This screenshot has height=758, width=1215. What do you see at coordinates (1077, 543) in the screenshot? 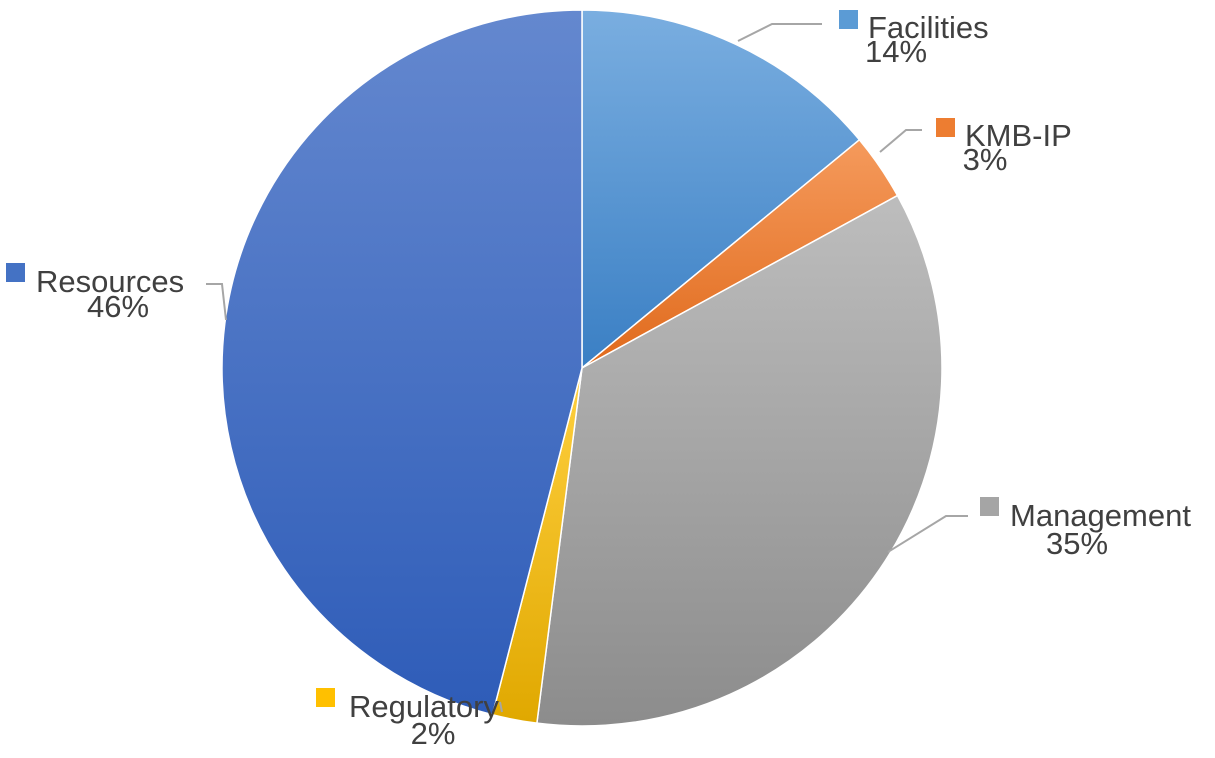
I see `data-label-value-management: 35%` at bounding box center [1077, 543].